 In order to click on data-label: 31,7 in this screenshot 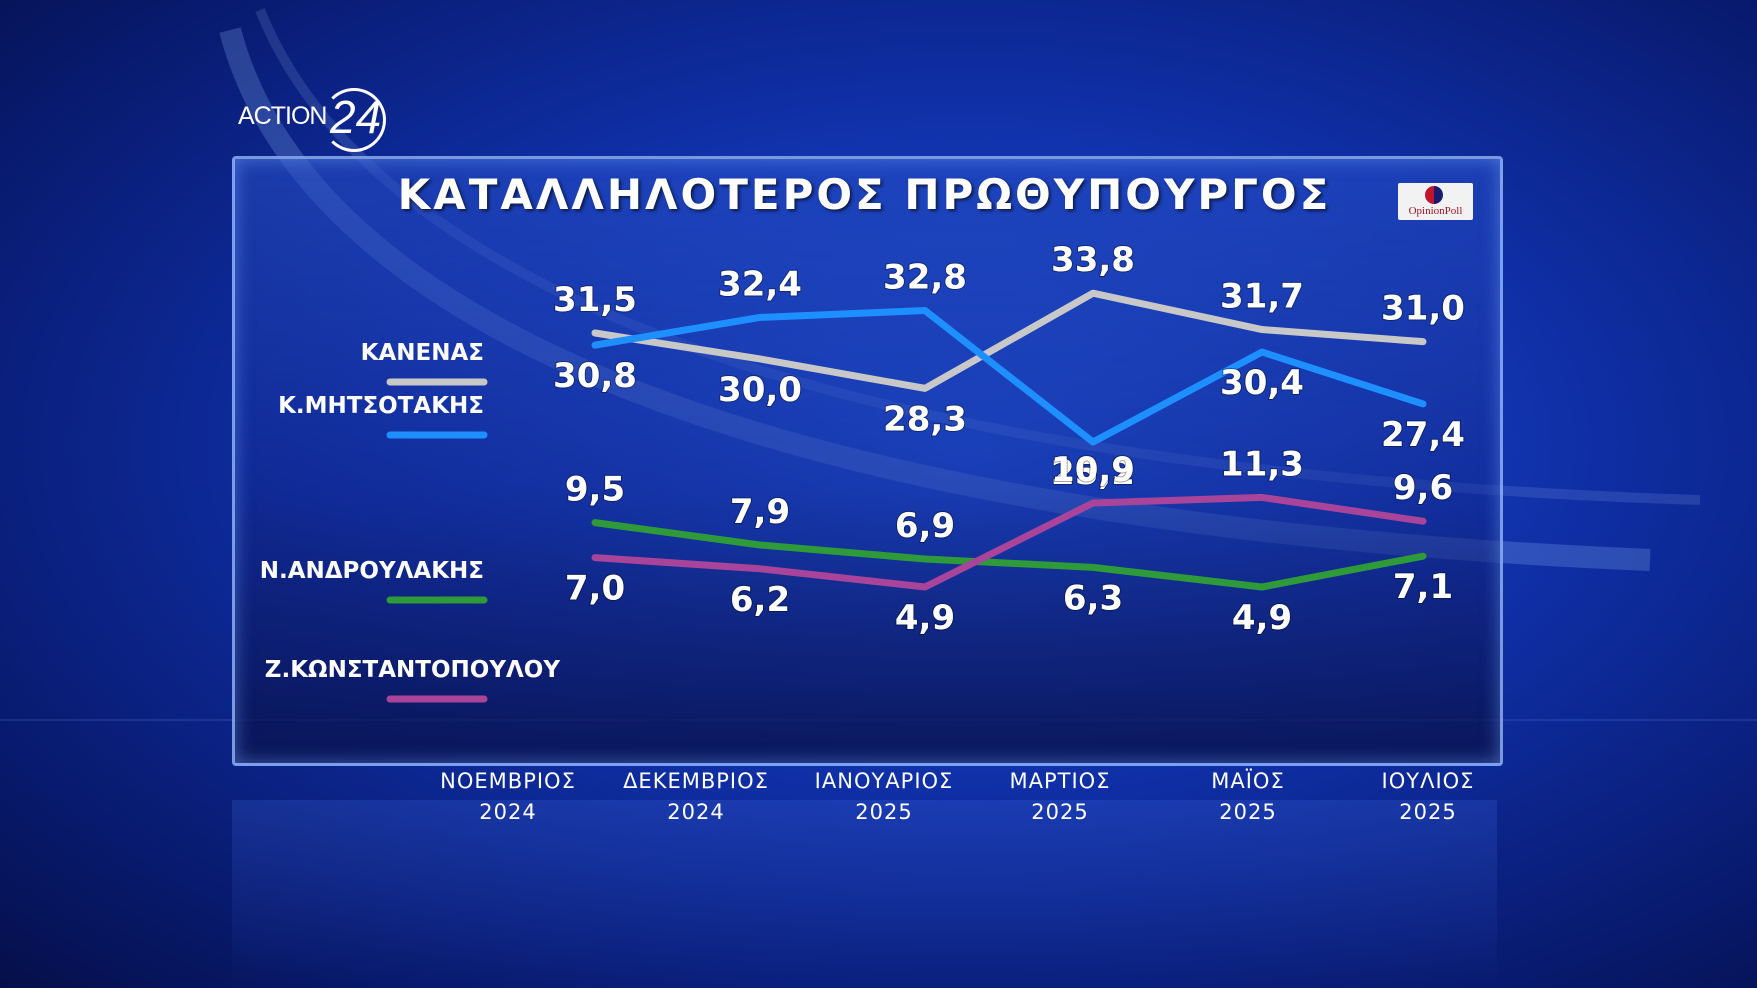, I will do `click(1262, 297)`.